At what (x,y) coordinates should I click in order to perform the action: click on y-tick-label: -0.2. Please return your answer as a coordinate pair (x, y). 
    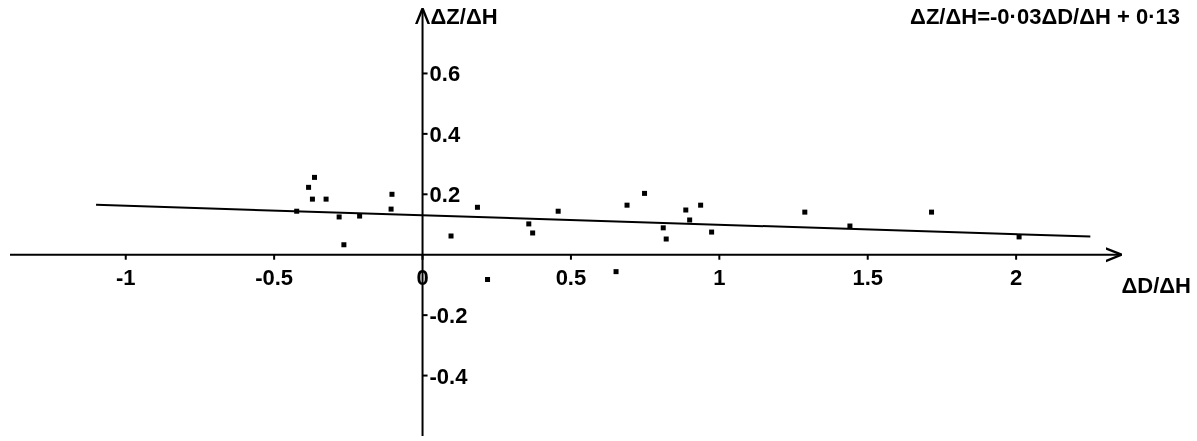
    Looking at the image, I should click on (448, 316).